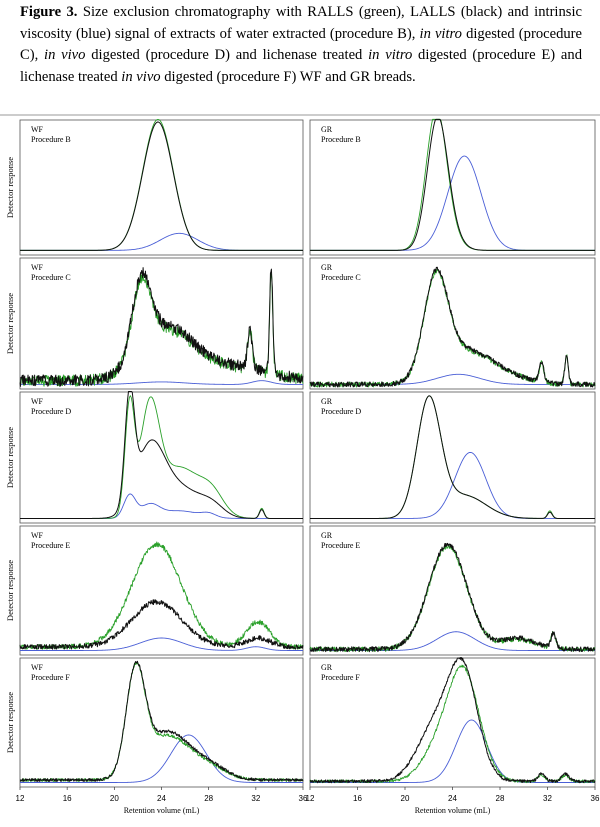 The height and width of the screenshot is (827, 600). Describe the element at coordinates (288, 76) in the screenshot. I see `caption-text: digested (procedure F) WF and GR breads.` at that location.